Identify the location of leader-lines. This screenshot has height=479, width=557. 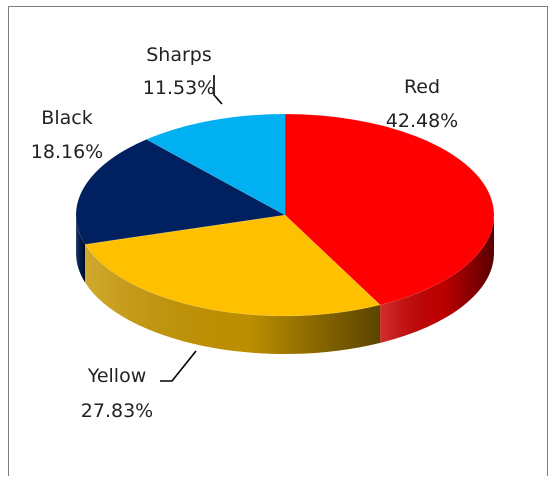
(191, 228).